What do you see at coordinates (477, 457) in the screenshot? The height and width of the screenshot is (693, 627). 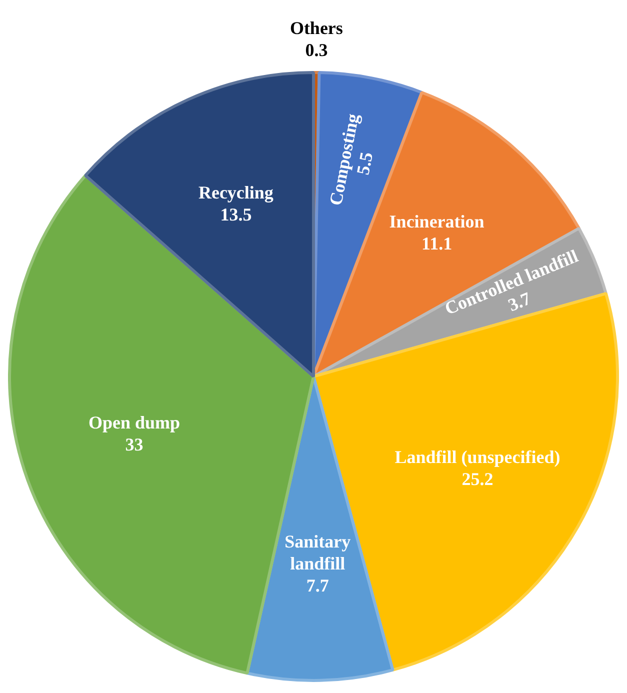 I see `slice-label: Landfill (unspecified)` at bounding box center [477, 457].